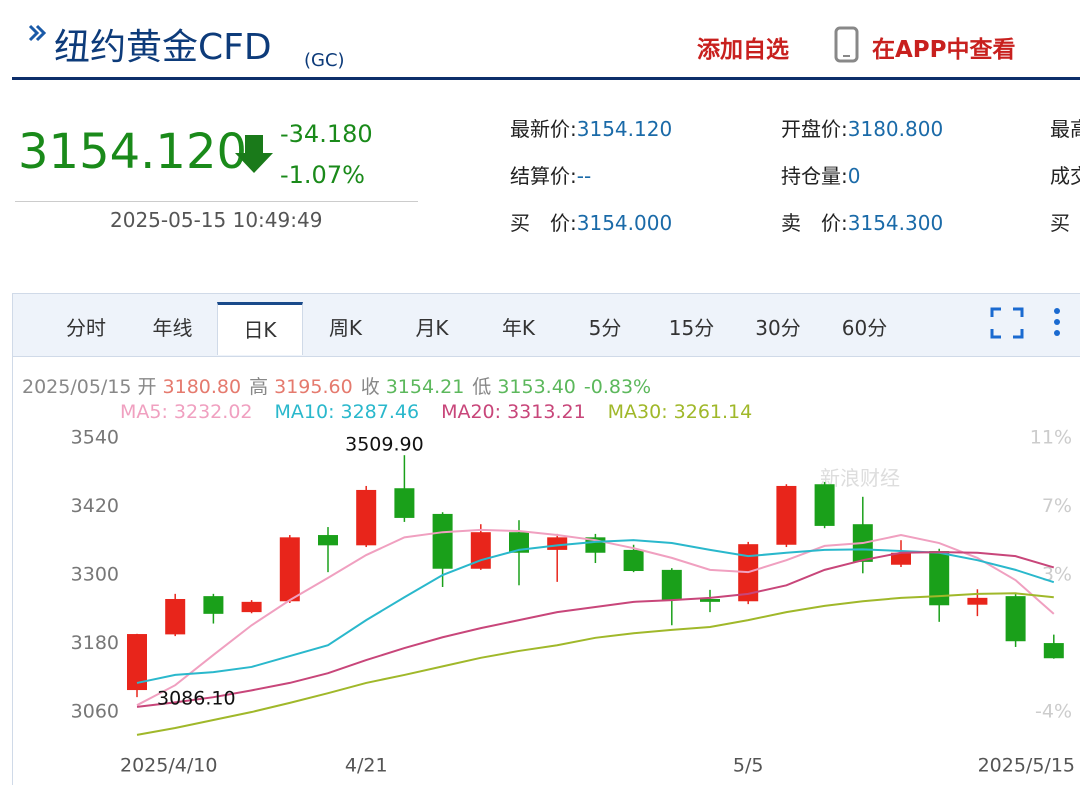  Describe the element at coordinates (748, 766) in the screenshot. I see `x-tick-label: 5/5` at that location.